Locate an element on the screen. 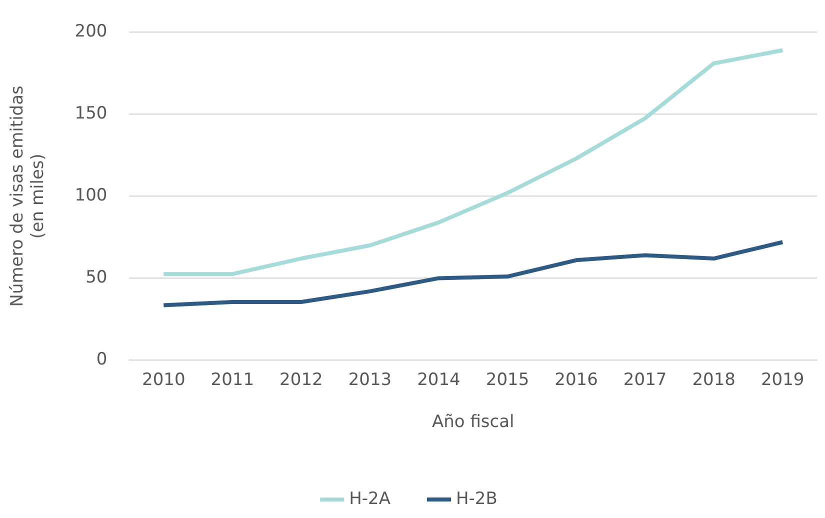 This screenshot has height=518, width=825. y-axis-title: Número de visas emitidas (en miles) is located at coordinates (28, 196).